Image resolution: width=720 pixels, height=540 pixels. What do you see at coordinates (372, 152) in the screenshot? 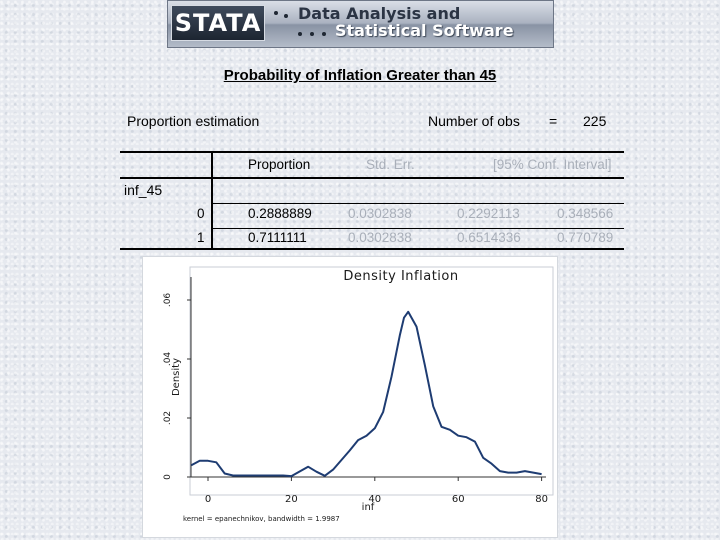
I see `table-top-rule` at bounding box center [372, 152].